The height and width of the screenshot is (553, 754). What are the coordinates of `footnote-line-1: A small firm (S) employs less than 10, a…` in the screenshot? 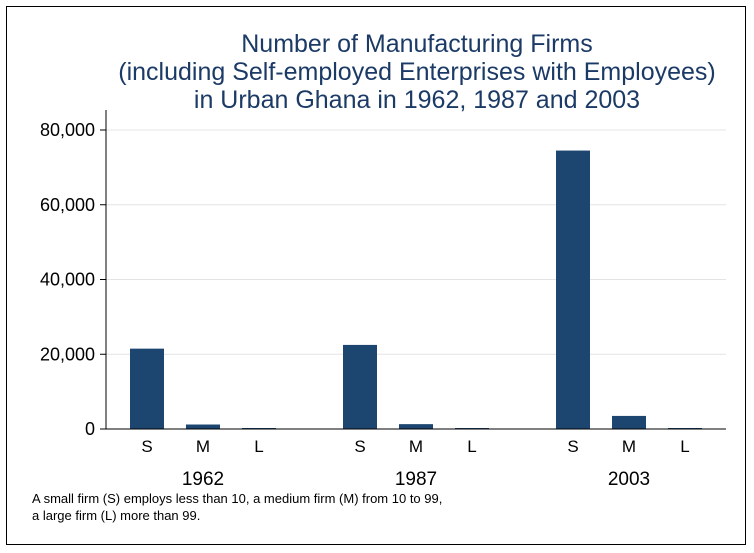 It's located at (237, 498).